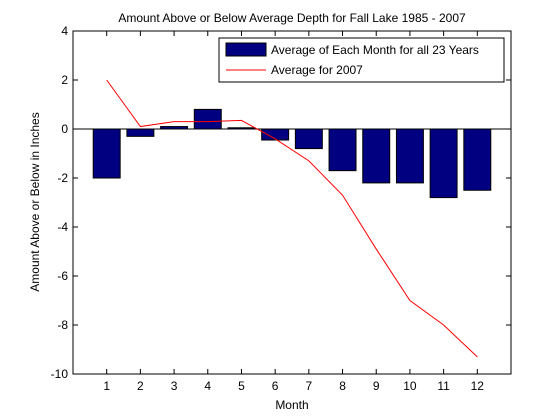  Describe the element at coordinates (140, 386) in the screenshot. I see `x-tick-label: 2` at that location.